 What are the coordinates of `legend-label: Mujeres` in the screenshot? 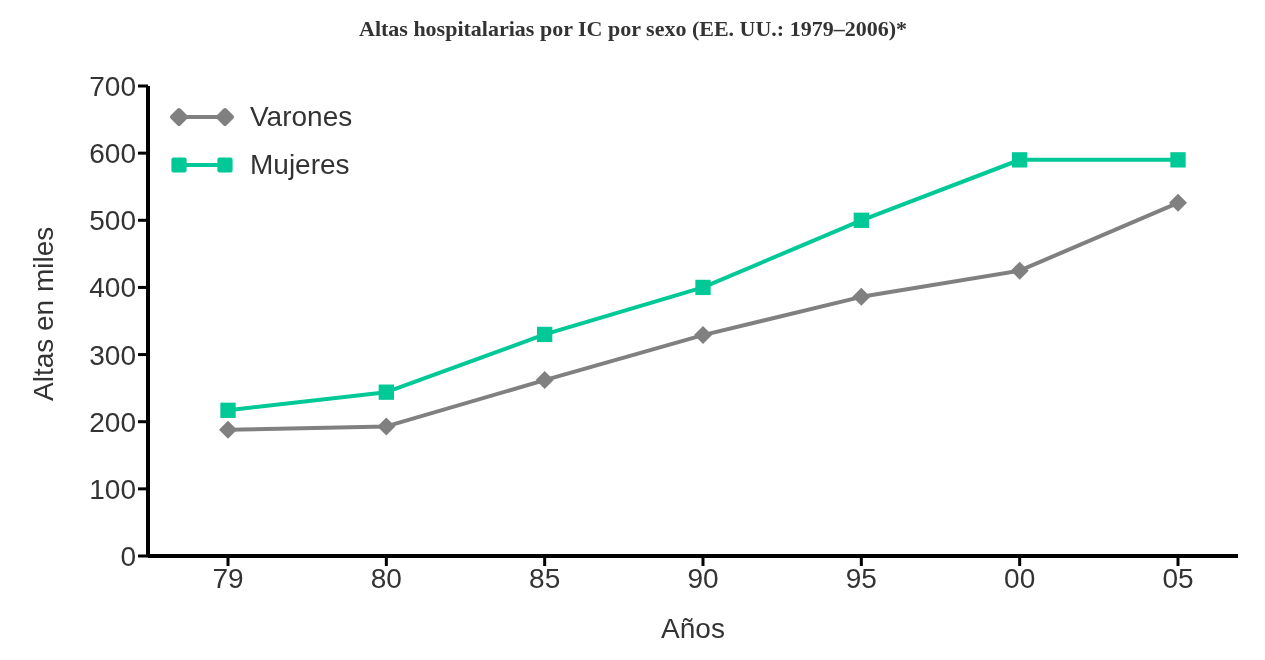 It's located at (300, 165).